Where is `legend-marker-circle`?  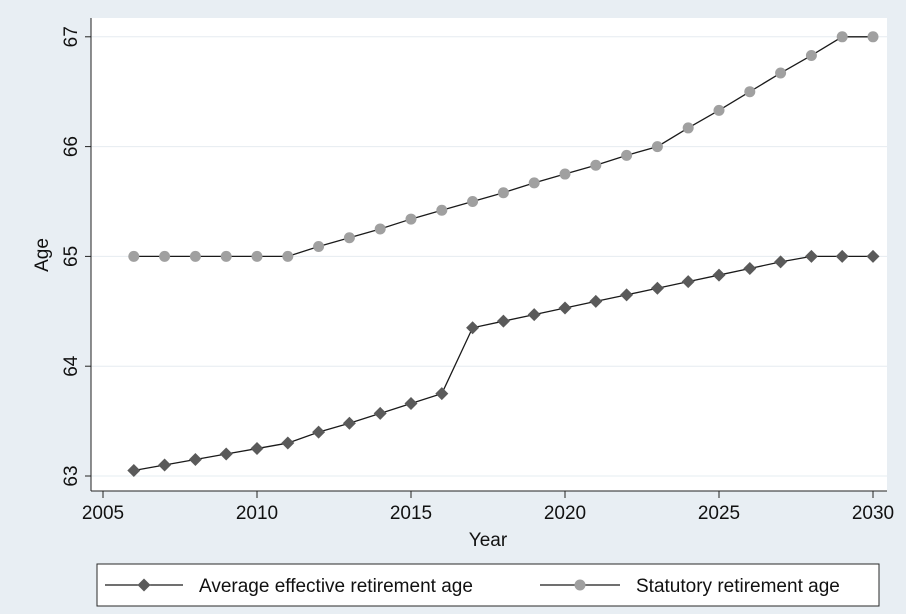 legend-marker-circle is located at coordinates (580, 585).